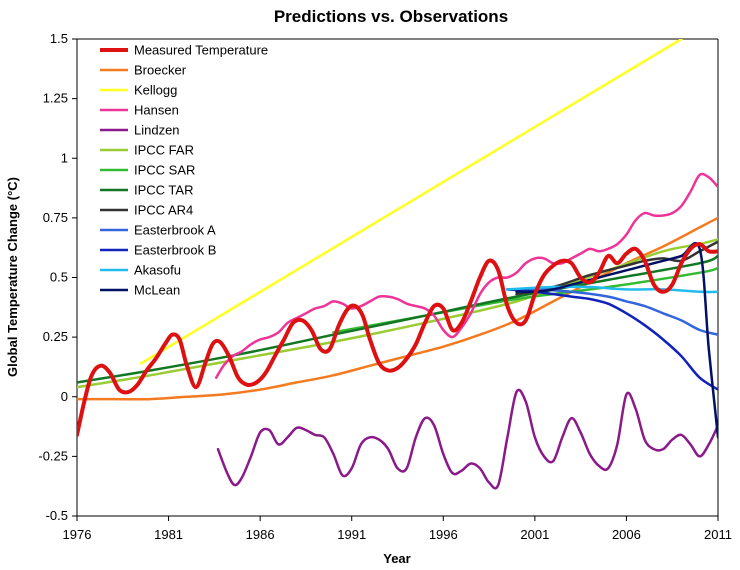  What do you see at coordinates (718, 534) in the screenshot?
I see `x-tick-label: 2011` at bounding box center [718, 534].